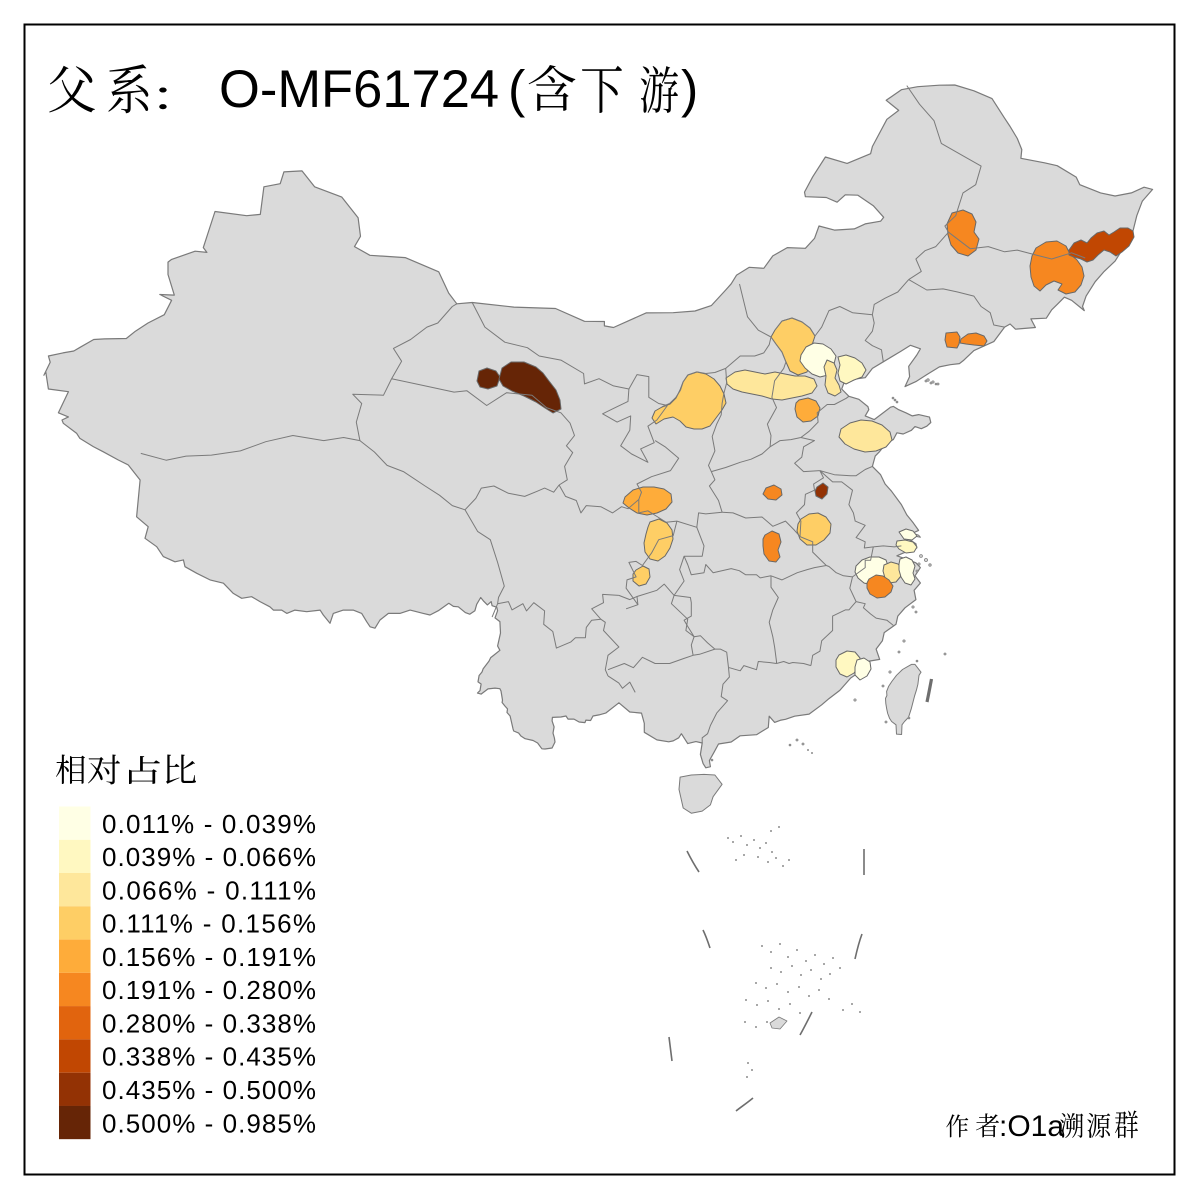 This screenshot has height=1200, width=1200. I want to click on svg-text: 0.280% - 0.338%, so click(209, 1024).